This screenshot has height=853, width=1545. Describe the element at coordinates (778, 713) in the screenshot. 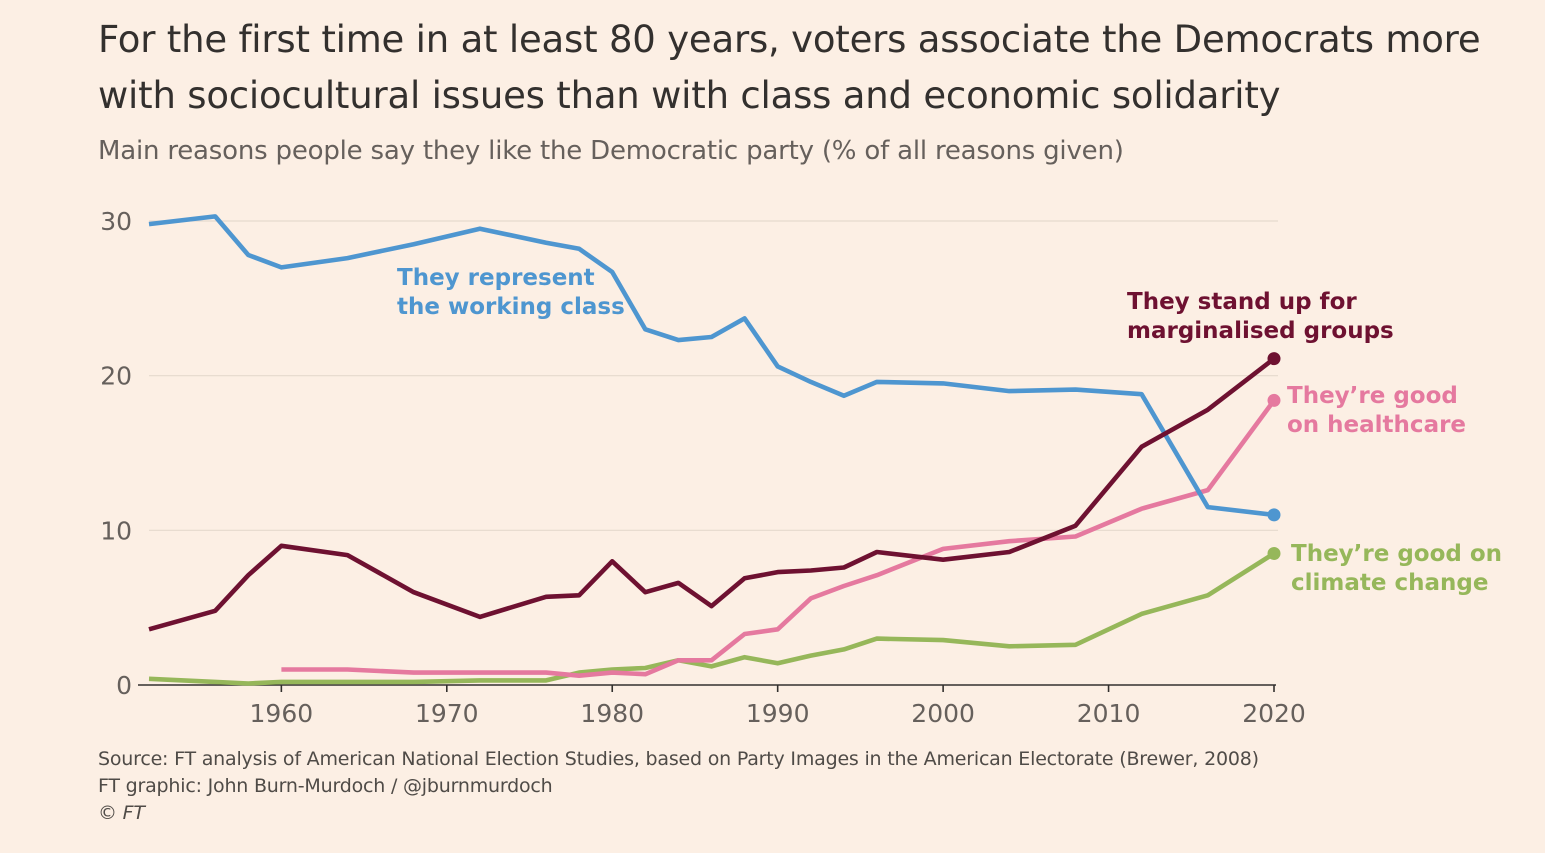

I see `x-tick-label: 1990` at that location.